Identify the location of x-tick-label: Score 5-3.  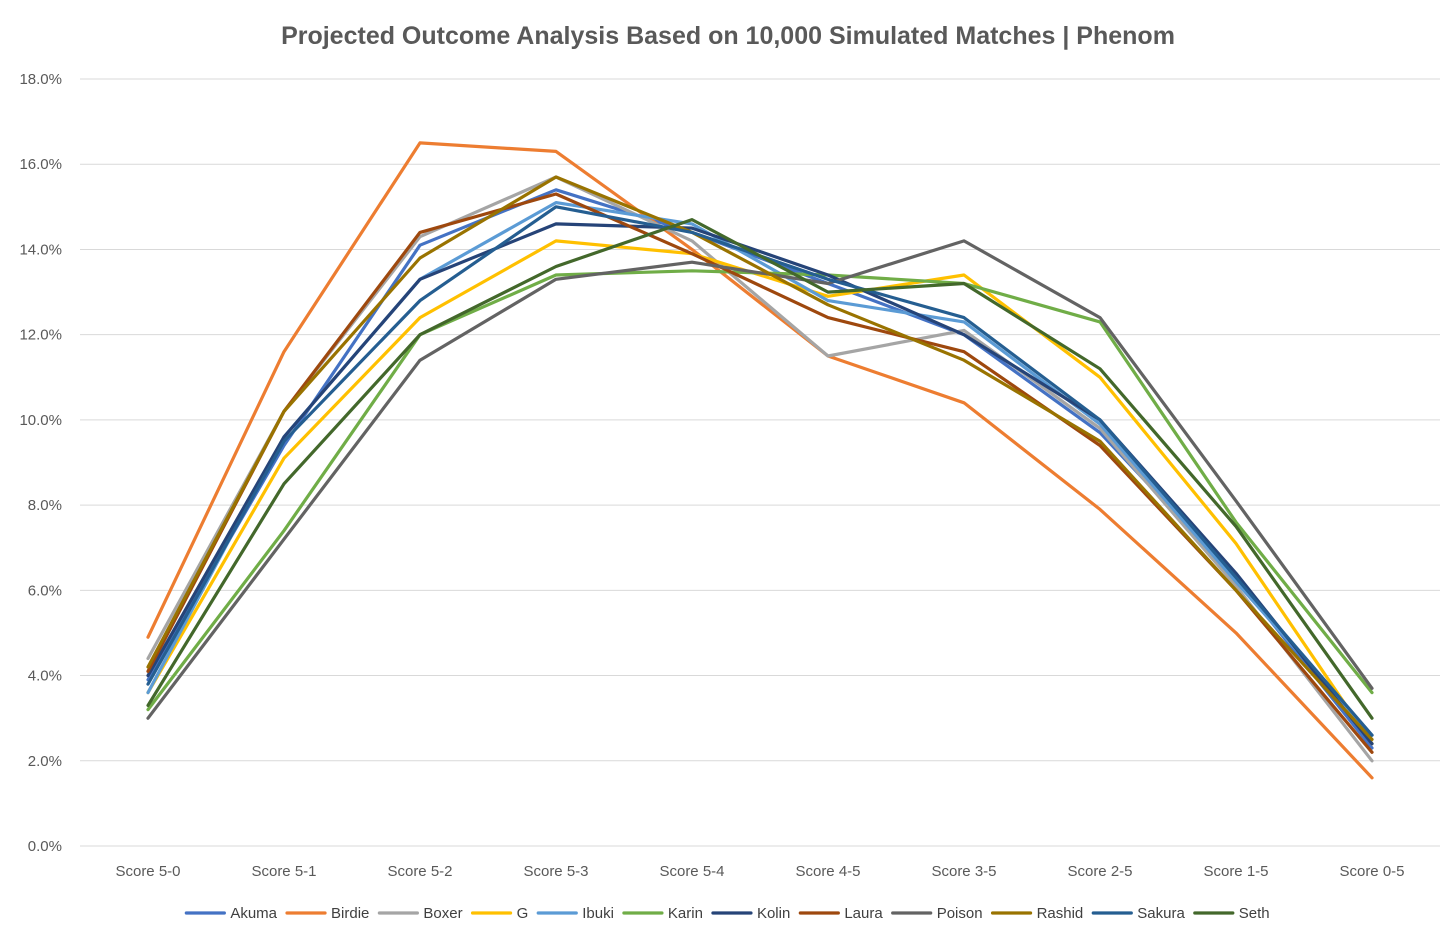
(555, 871).